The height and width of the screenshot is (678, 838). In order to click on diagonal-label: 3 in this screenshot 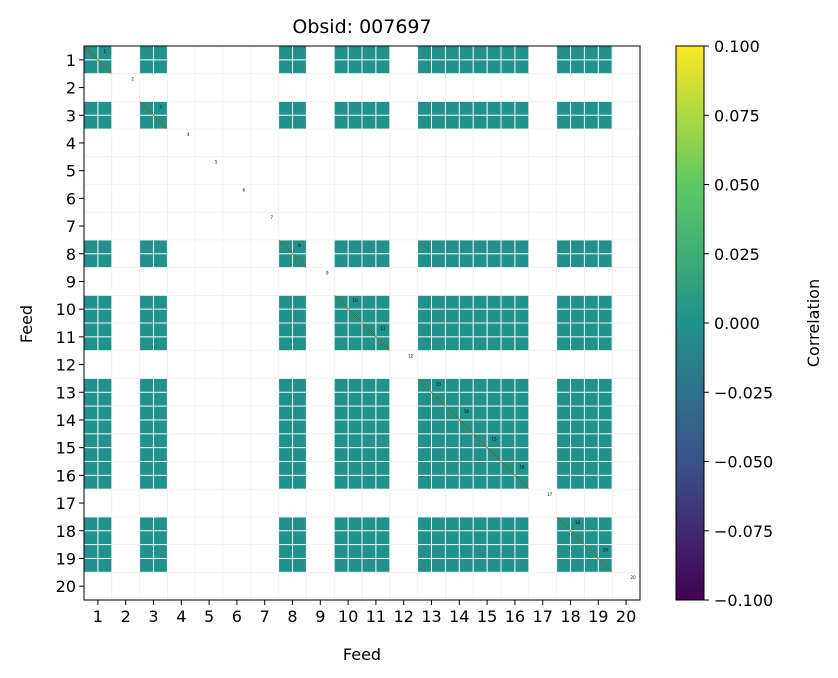, I will do `click(160, 106)`.